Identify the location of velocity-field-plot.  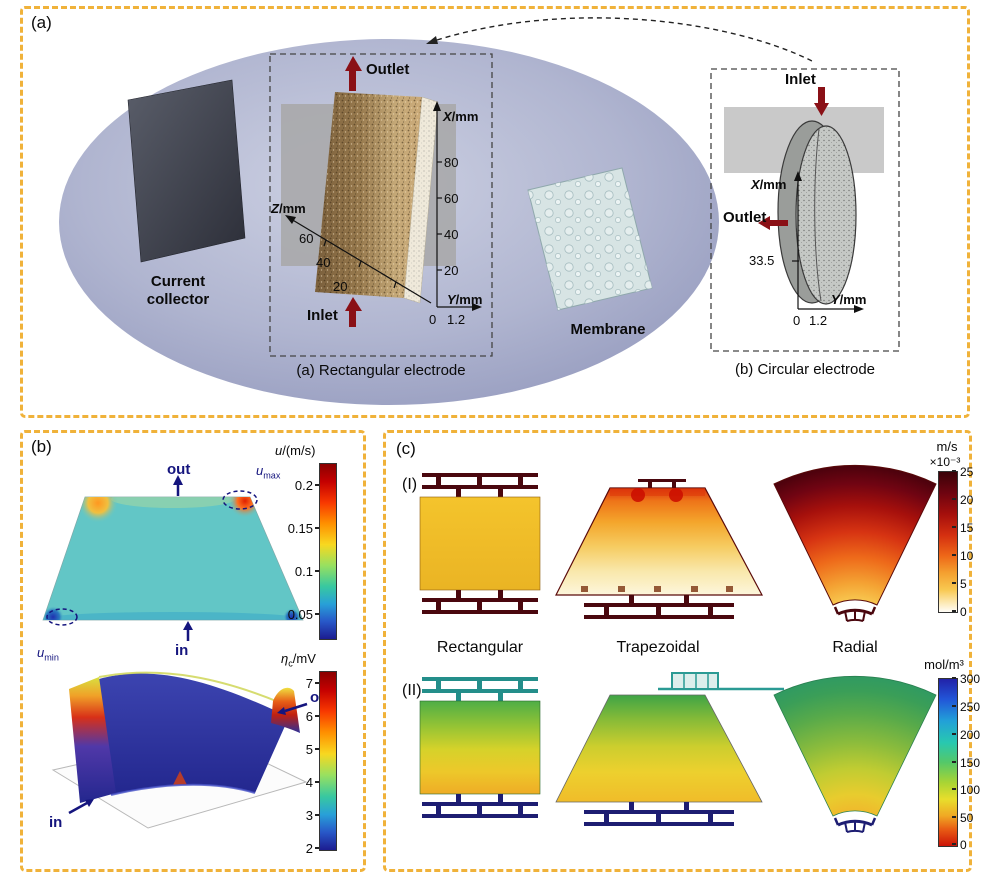
(173, 558).